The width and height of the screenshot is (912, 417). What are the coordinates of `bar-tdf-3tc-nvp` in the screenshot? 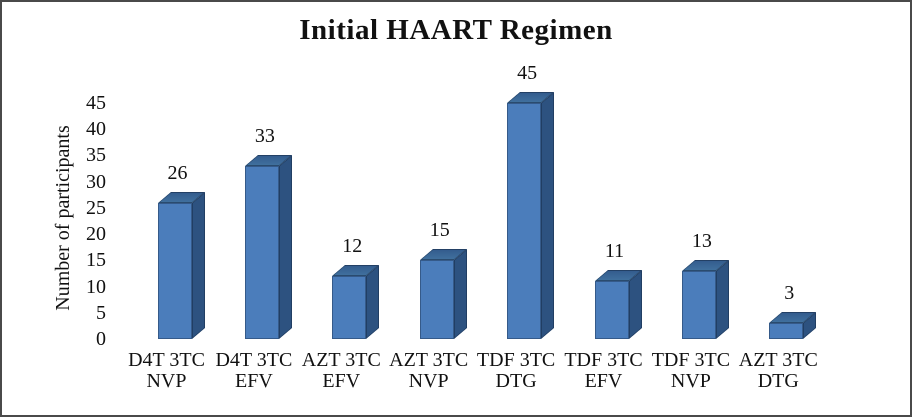 It's located at (705, 299).